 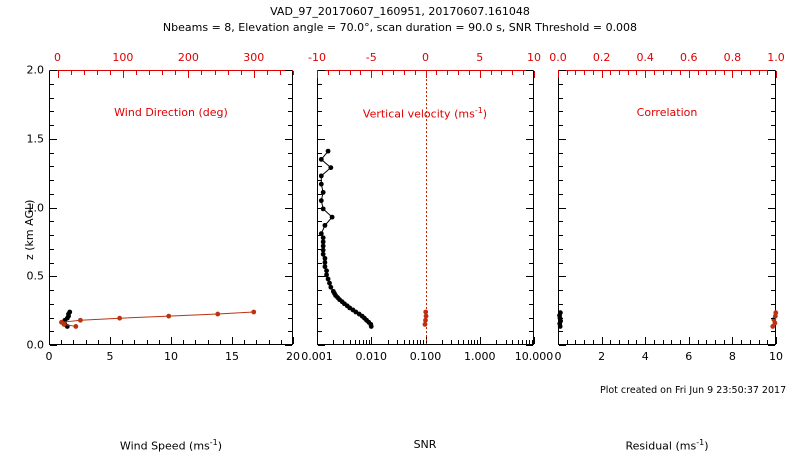 What do you see at coordinates (372, 340) in the screenshot?
I see `snr-bottom-tick` at bounding box center [372, 340].